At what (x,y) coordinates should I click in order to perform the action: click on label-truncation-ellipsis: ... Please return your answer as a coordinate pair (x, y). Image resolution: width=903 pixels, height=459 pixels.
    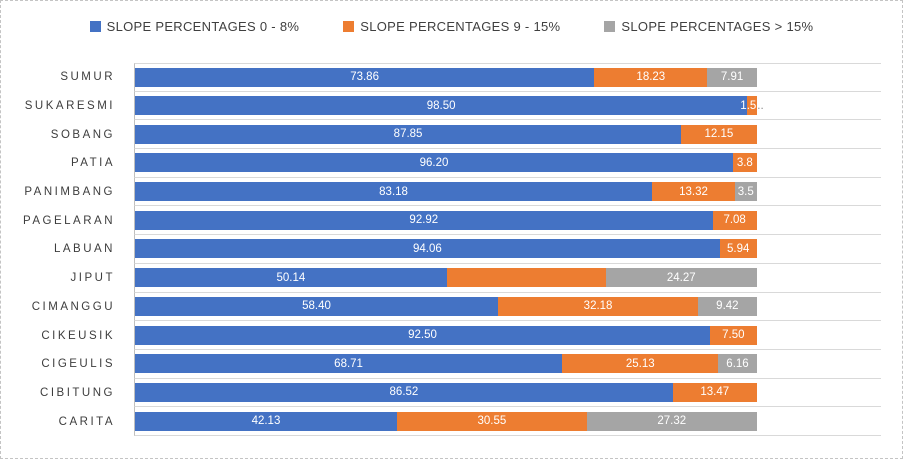
    Looking at the image, I should click on (760, 105).